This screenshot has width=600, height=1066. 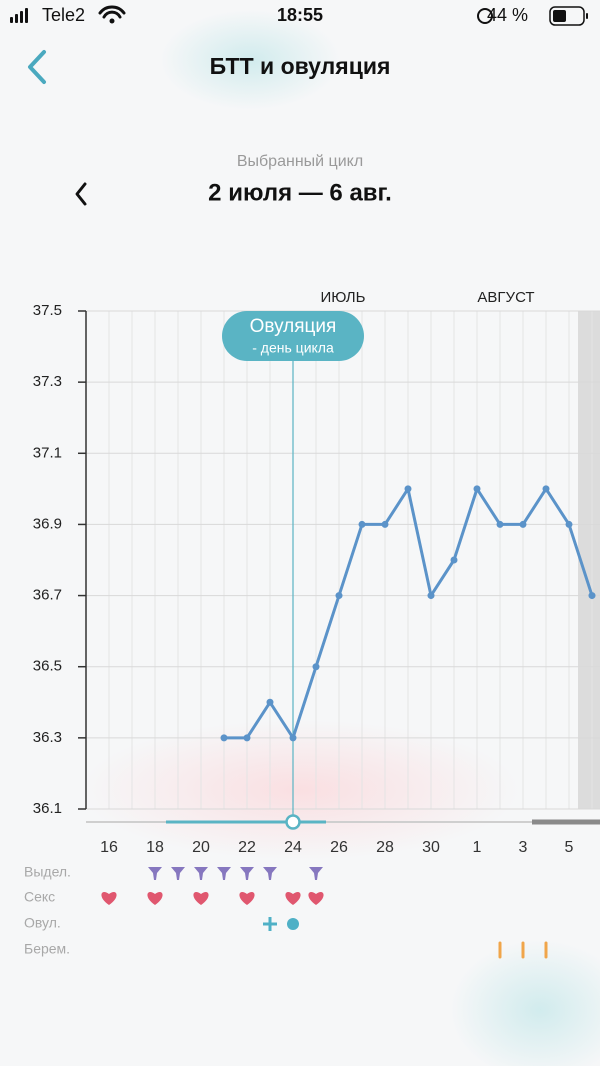 I want to click on y-tick-label: 36.1, so click(x=47, y=808).